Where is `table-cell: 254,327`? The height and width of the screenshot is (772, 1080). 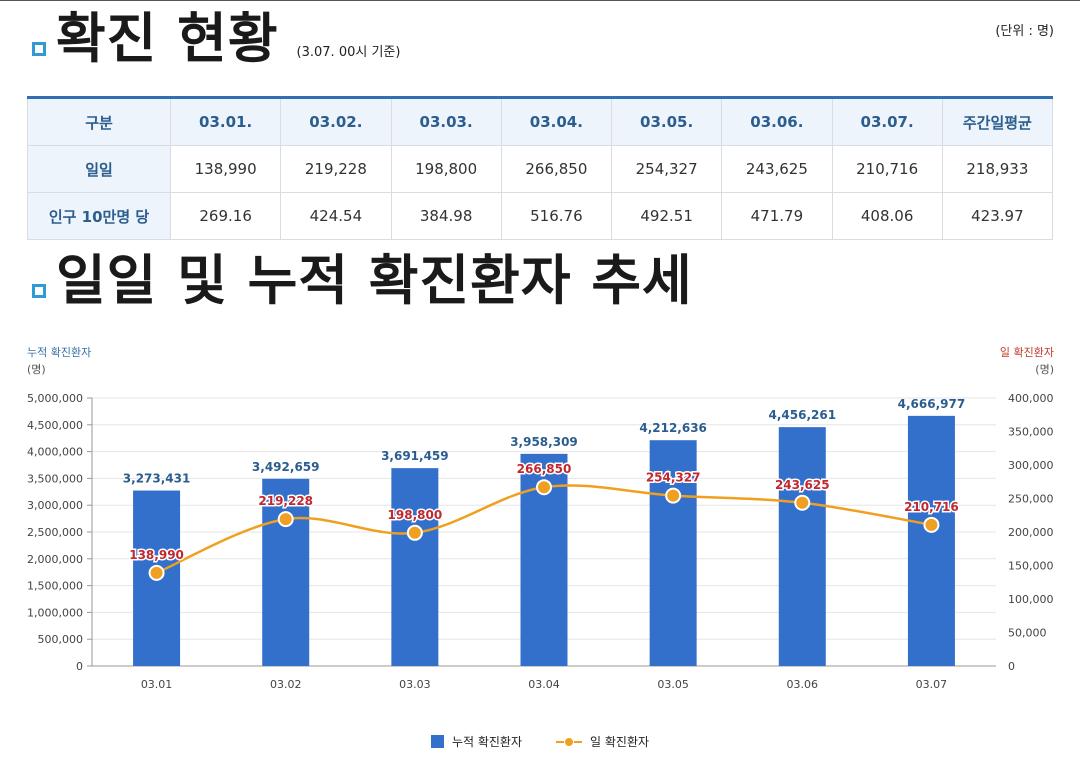 table-cell: 254,327 is located at coordinates (666, 169).